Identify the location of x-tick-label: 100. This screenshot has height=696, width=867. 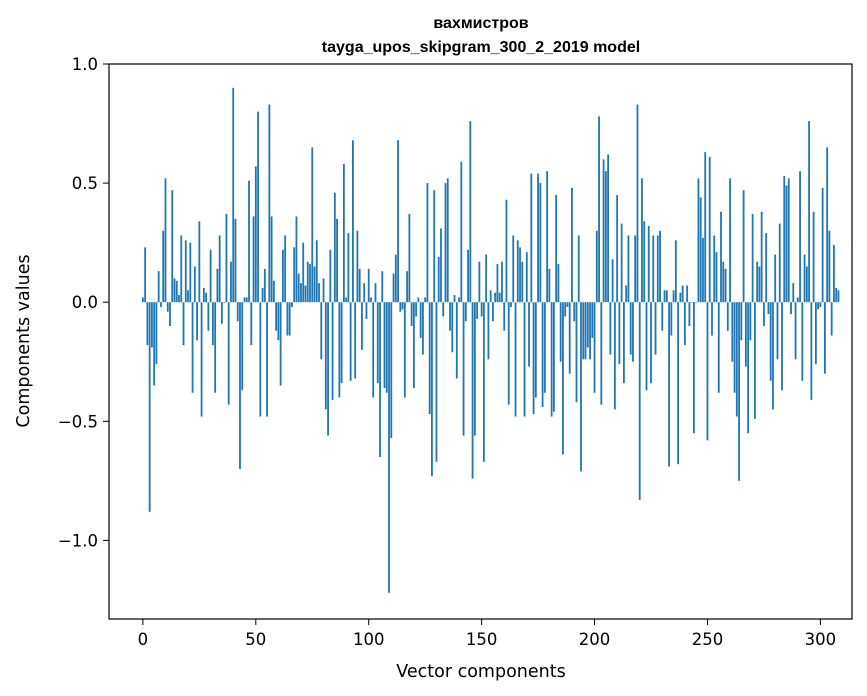
(369, 639).